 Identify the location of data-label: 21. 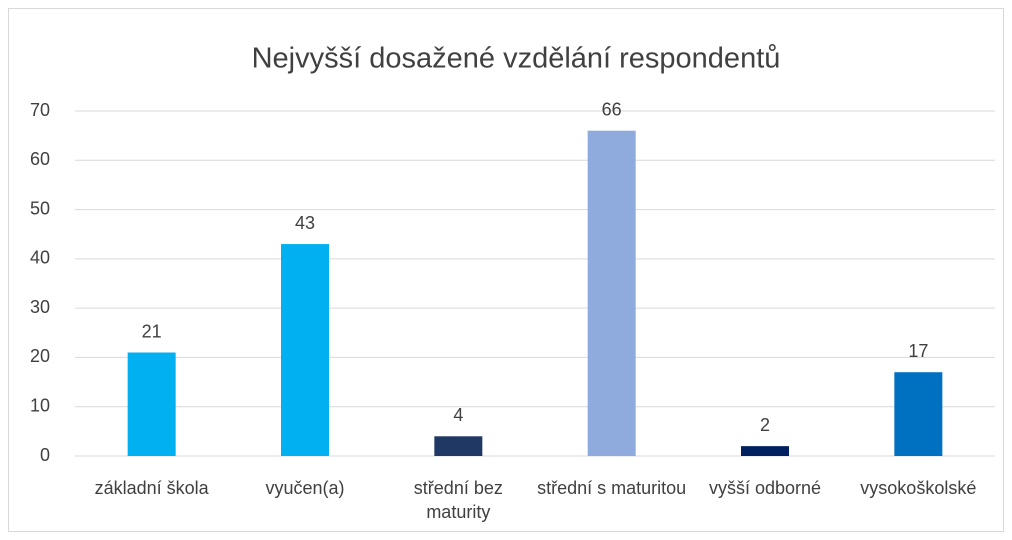
(152, 331).